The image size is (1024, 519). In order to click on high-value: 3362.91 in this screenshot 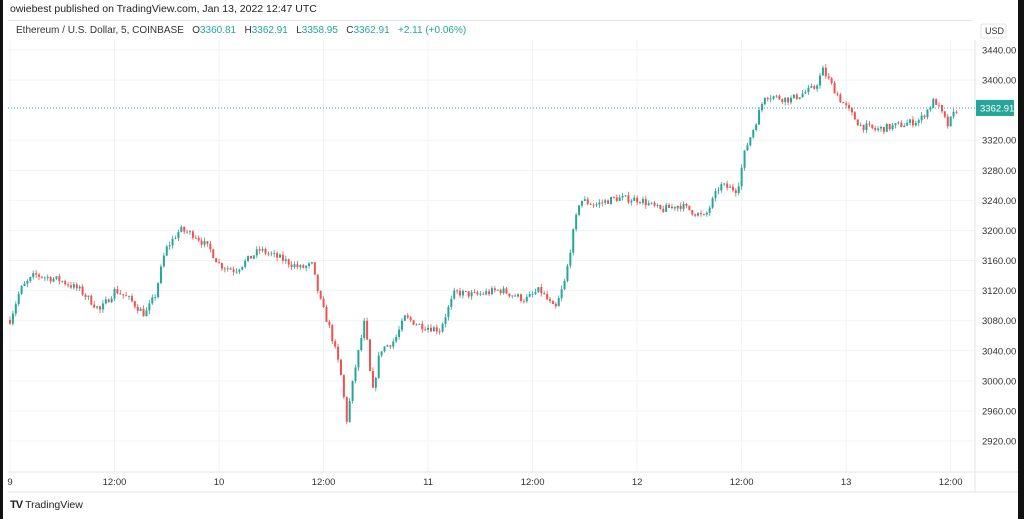, I will do `click(269, 30)`.